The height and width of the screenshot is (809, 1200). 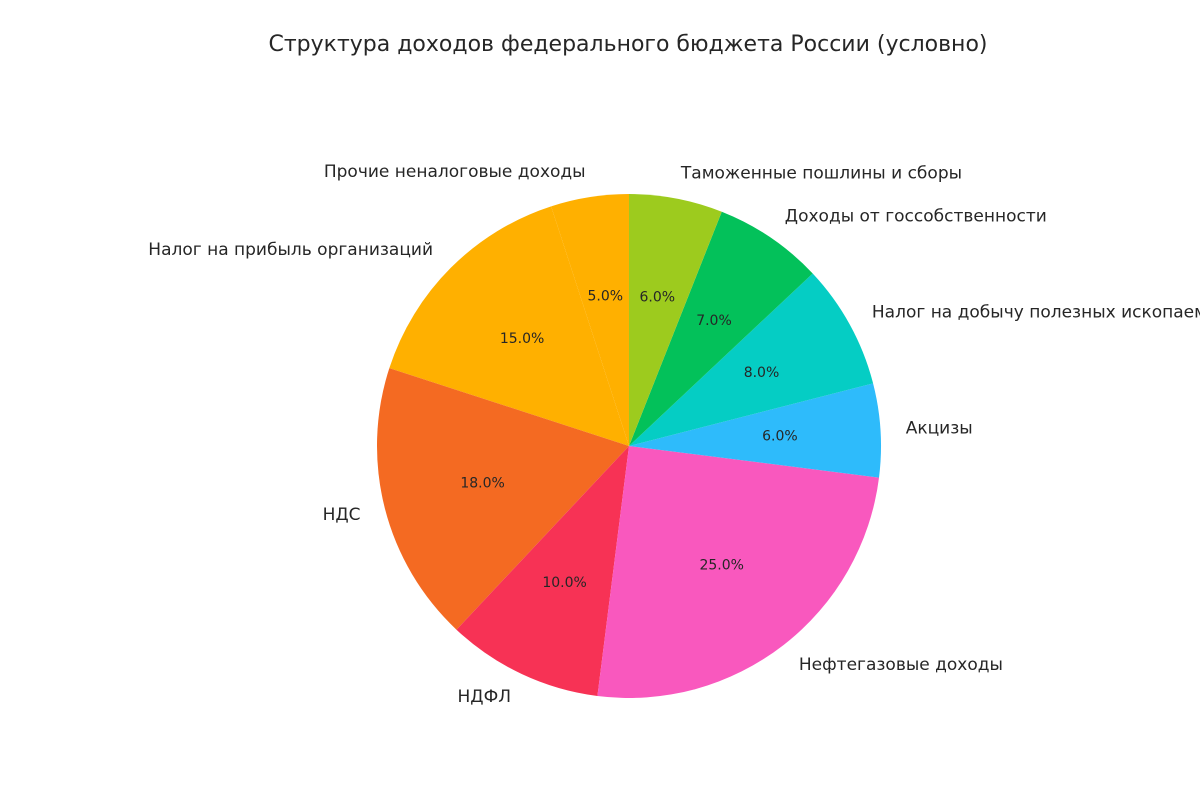 What do you see at coordinates (482, 484) in the screenshot?
I see `percent-label: 18.0%` at bounding box center [482, 484].